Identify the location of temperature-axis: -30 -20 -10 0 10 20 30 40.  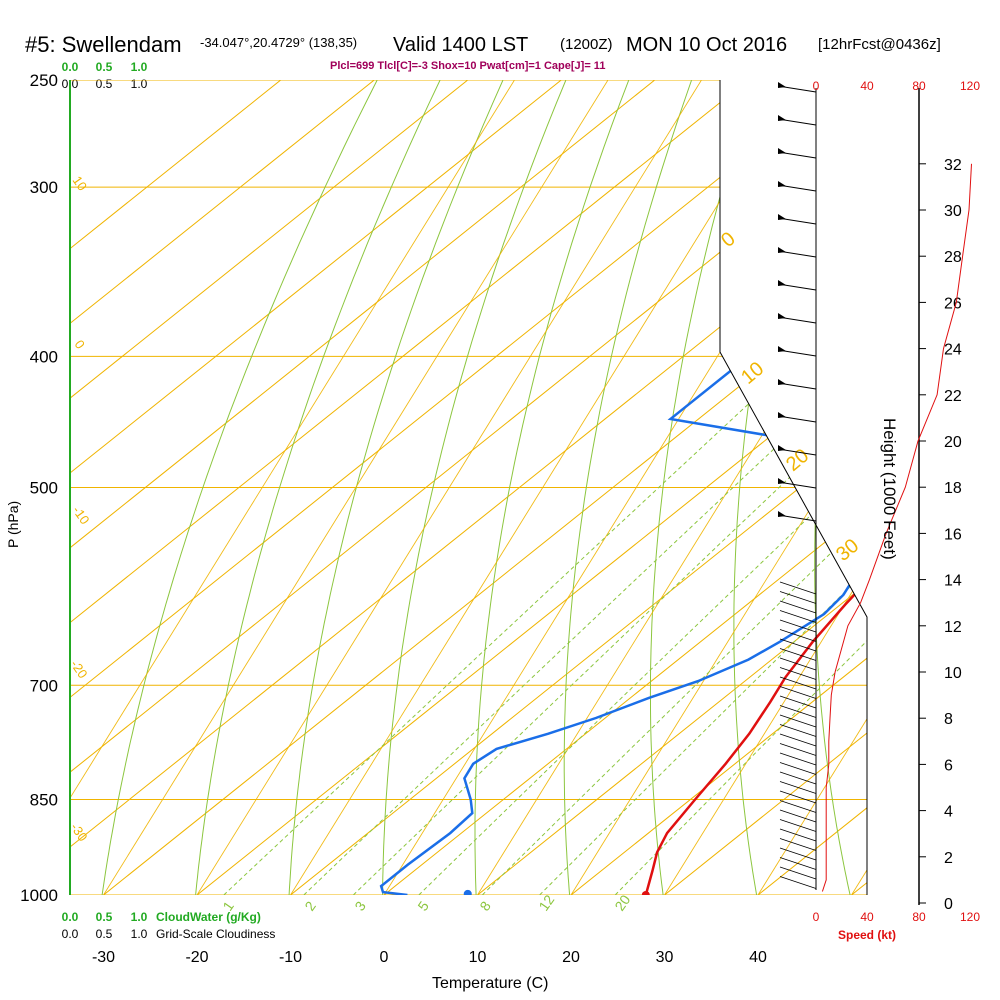
(429, 957).